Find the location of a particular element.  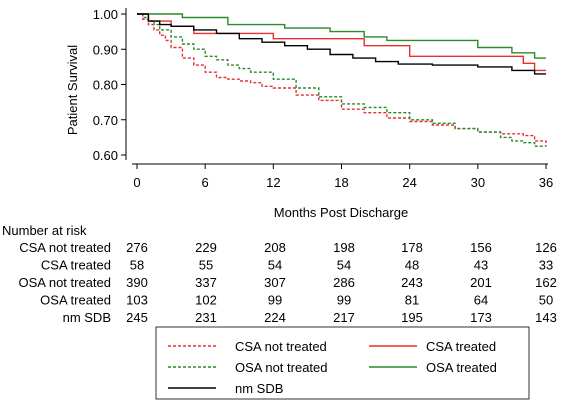

x-tick-label: 18 is located at coordinates (341, 182).